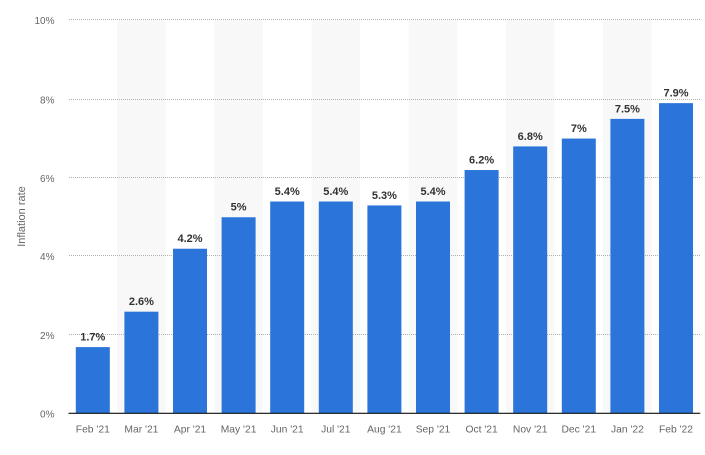  I want to click on svg-text: 2.6%, so click(141, 302).